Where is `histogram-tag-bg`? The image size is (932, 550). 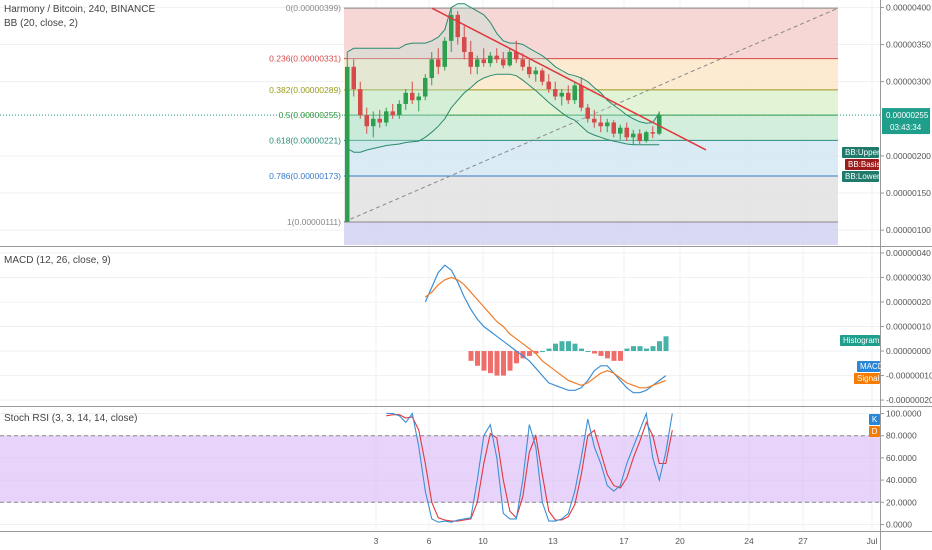
histogram-tag-bg is located at coordinates (860, 340).